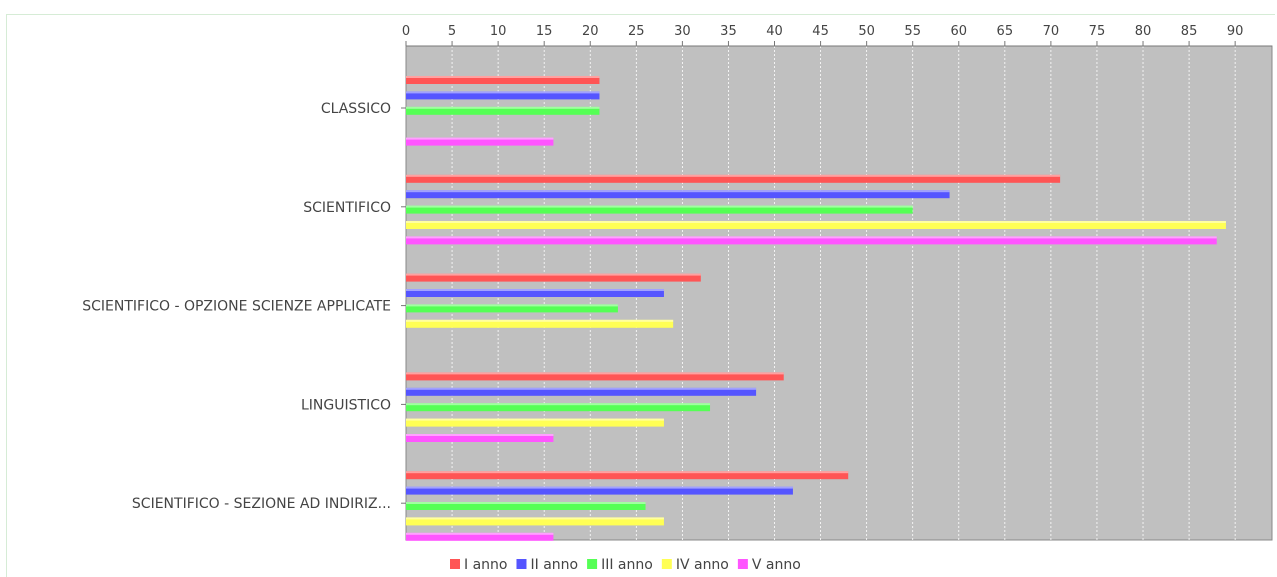  Describe the element at coordinates (702, 565) in the screenshot. I see `legend-label: IV anno` at that location.